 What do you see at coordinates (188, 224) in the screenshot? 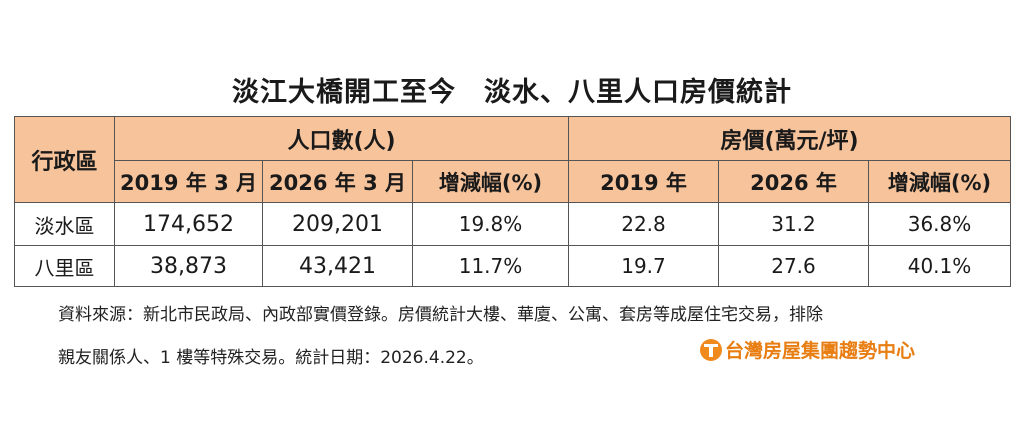
I see `cell-pop-2019: 174,652` at bounding box center [188, 224].